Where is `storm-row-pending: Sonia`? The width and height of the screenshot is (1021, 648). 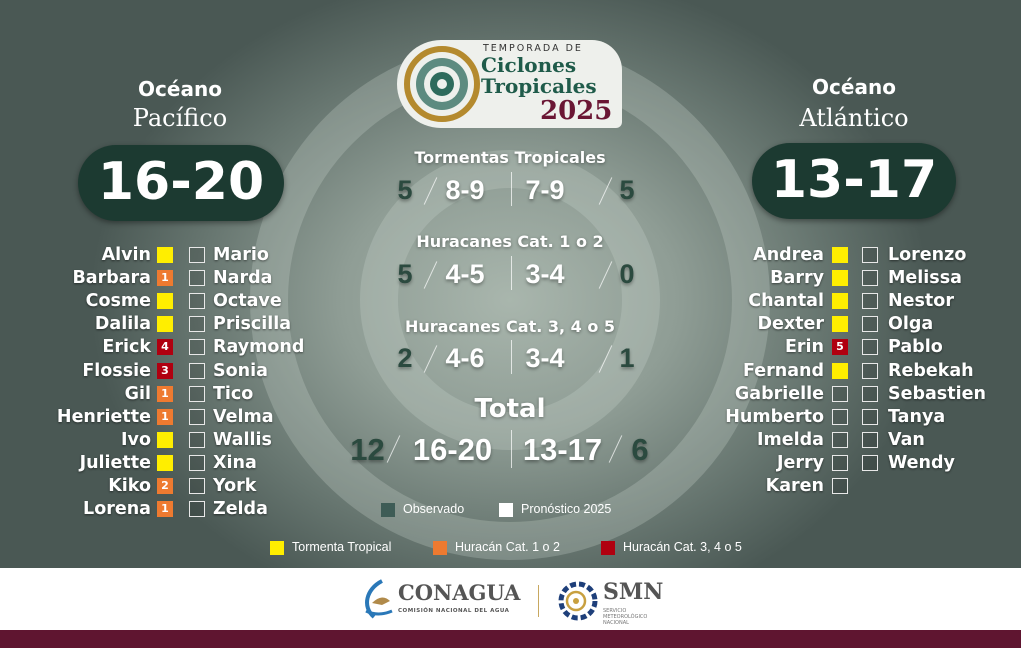 storm-row-pending: Sonia is located at coordinates (510, 371).